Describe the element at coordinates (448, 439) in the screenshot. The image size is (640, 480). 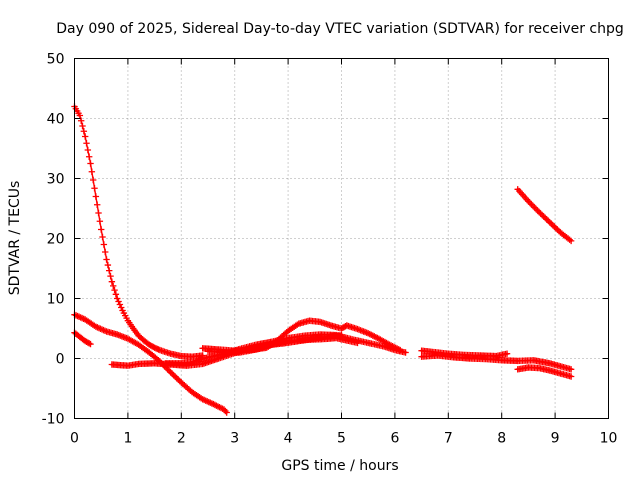
I see `x-tick-label: 7` at that location.